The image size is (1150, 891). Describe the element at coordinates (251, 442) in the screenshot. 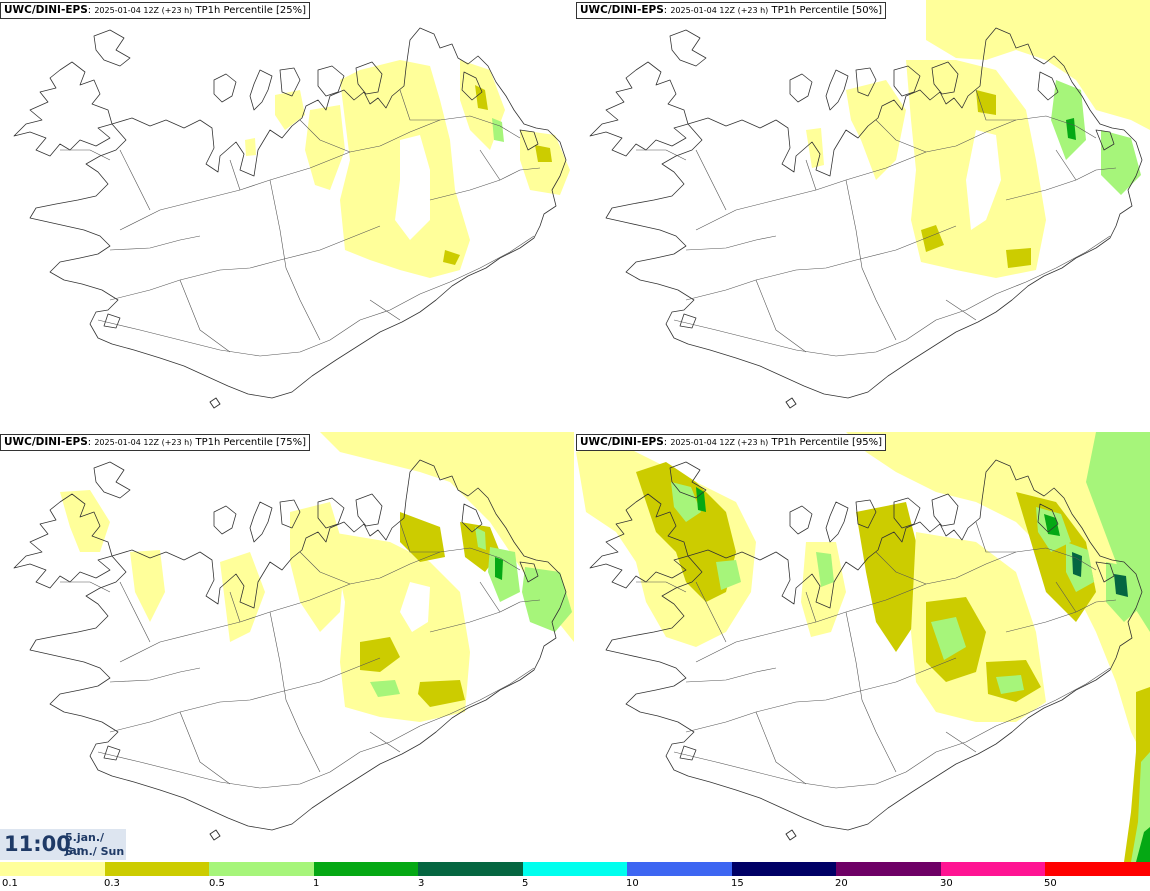

I see `field-title: TP1h Percentile [75%]` at that location.